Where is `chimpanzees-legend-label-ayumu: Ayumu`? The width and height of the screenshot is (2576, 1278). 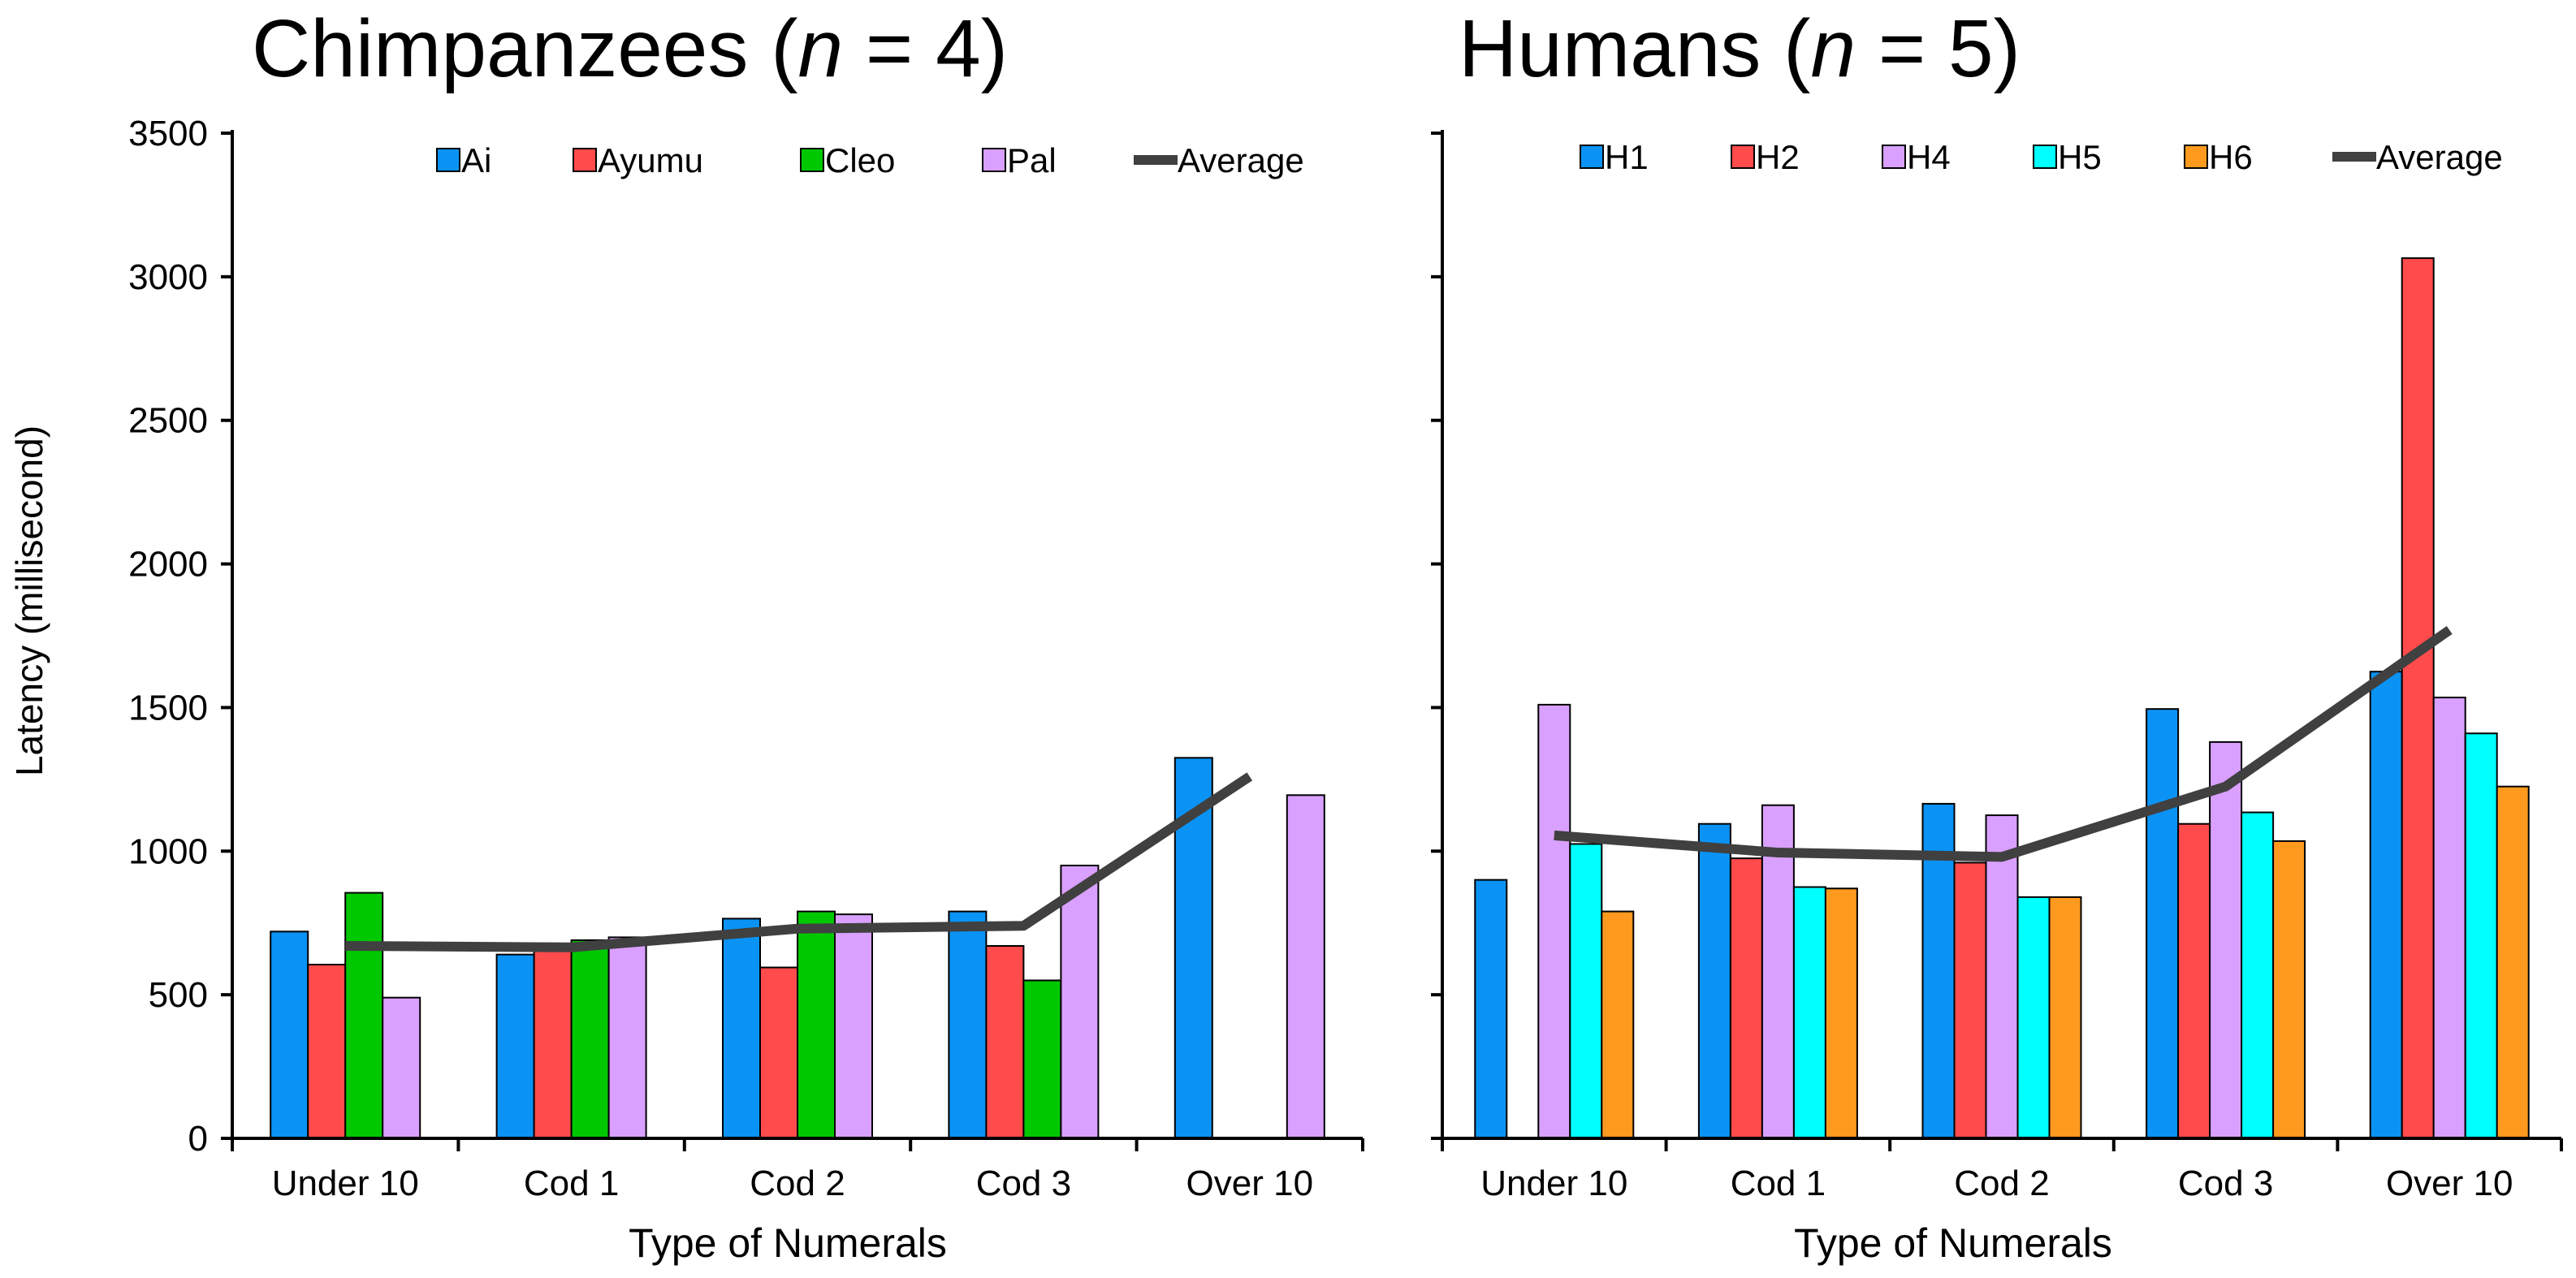
chimpanzees-legend-label-ayumu: Ayumu is located at coordinates (650, 160).